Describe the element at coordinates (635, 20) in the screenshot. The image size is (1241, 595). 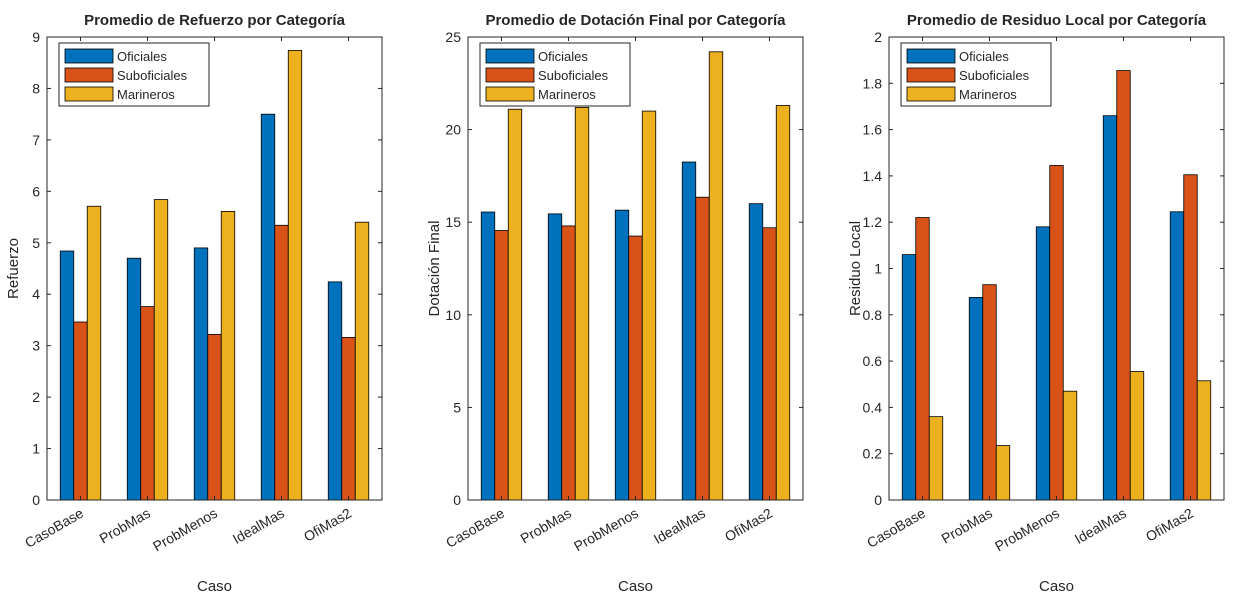
I see `chart-title: Promedio de Dotación Final por Categoría` at that location.